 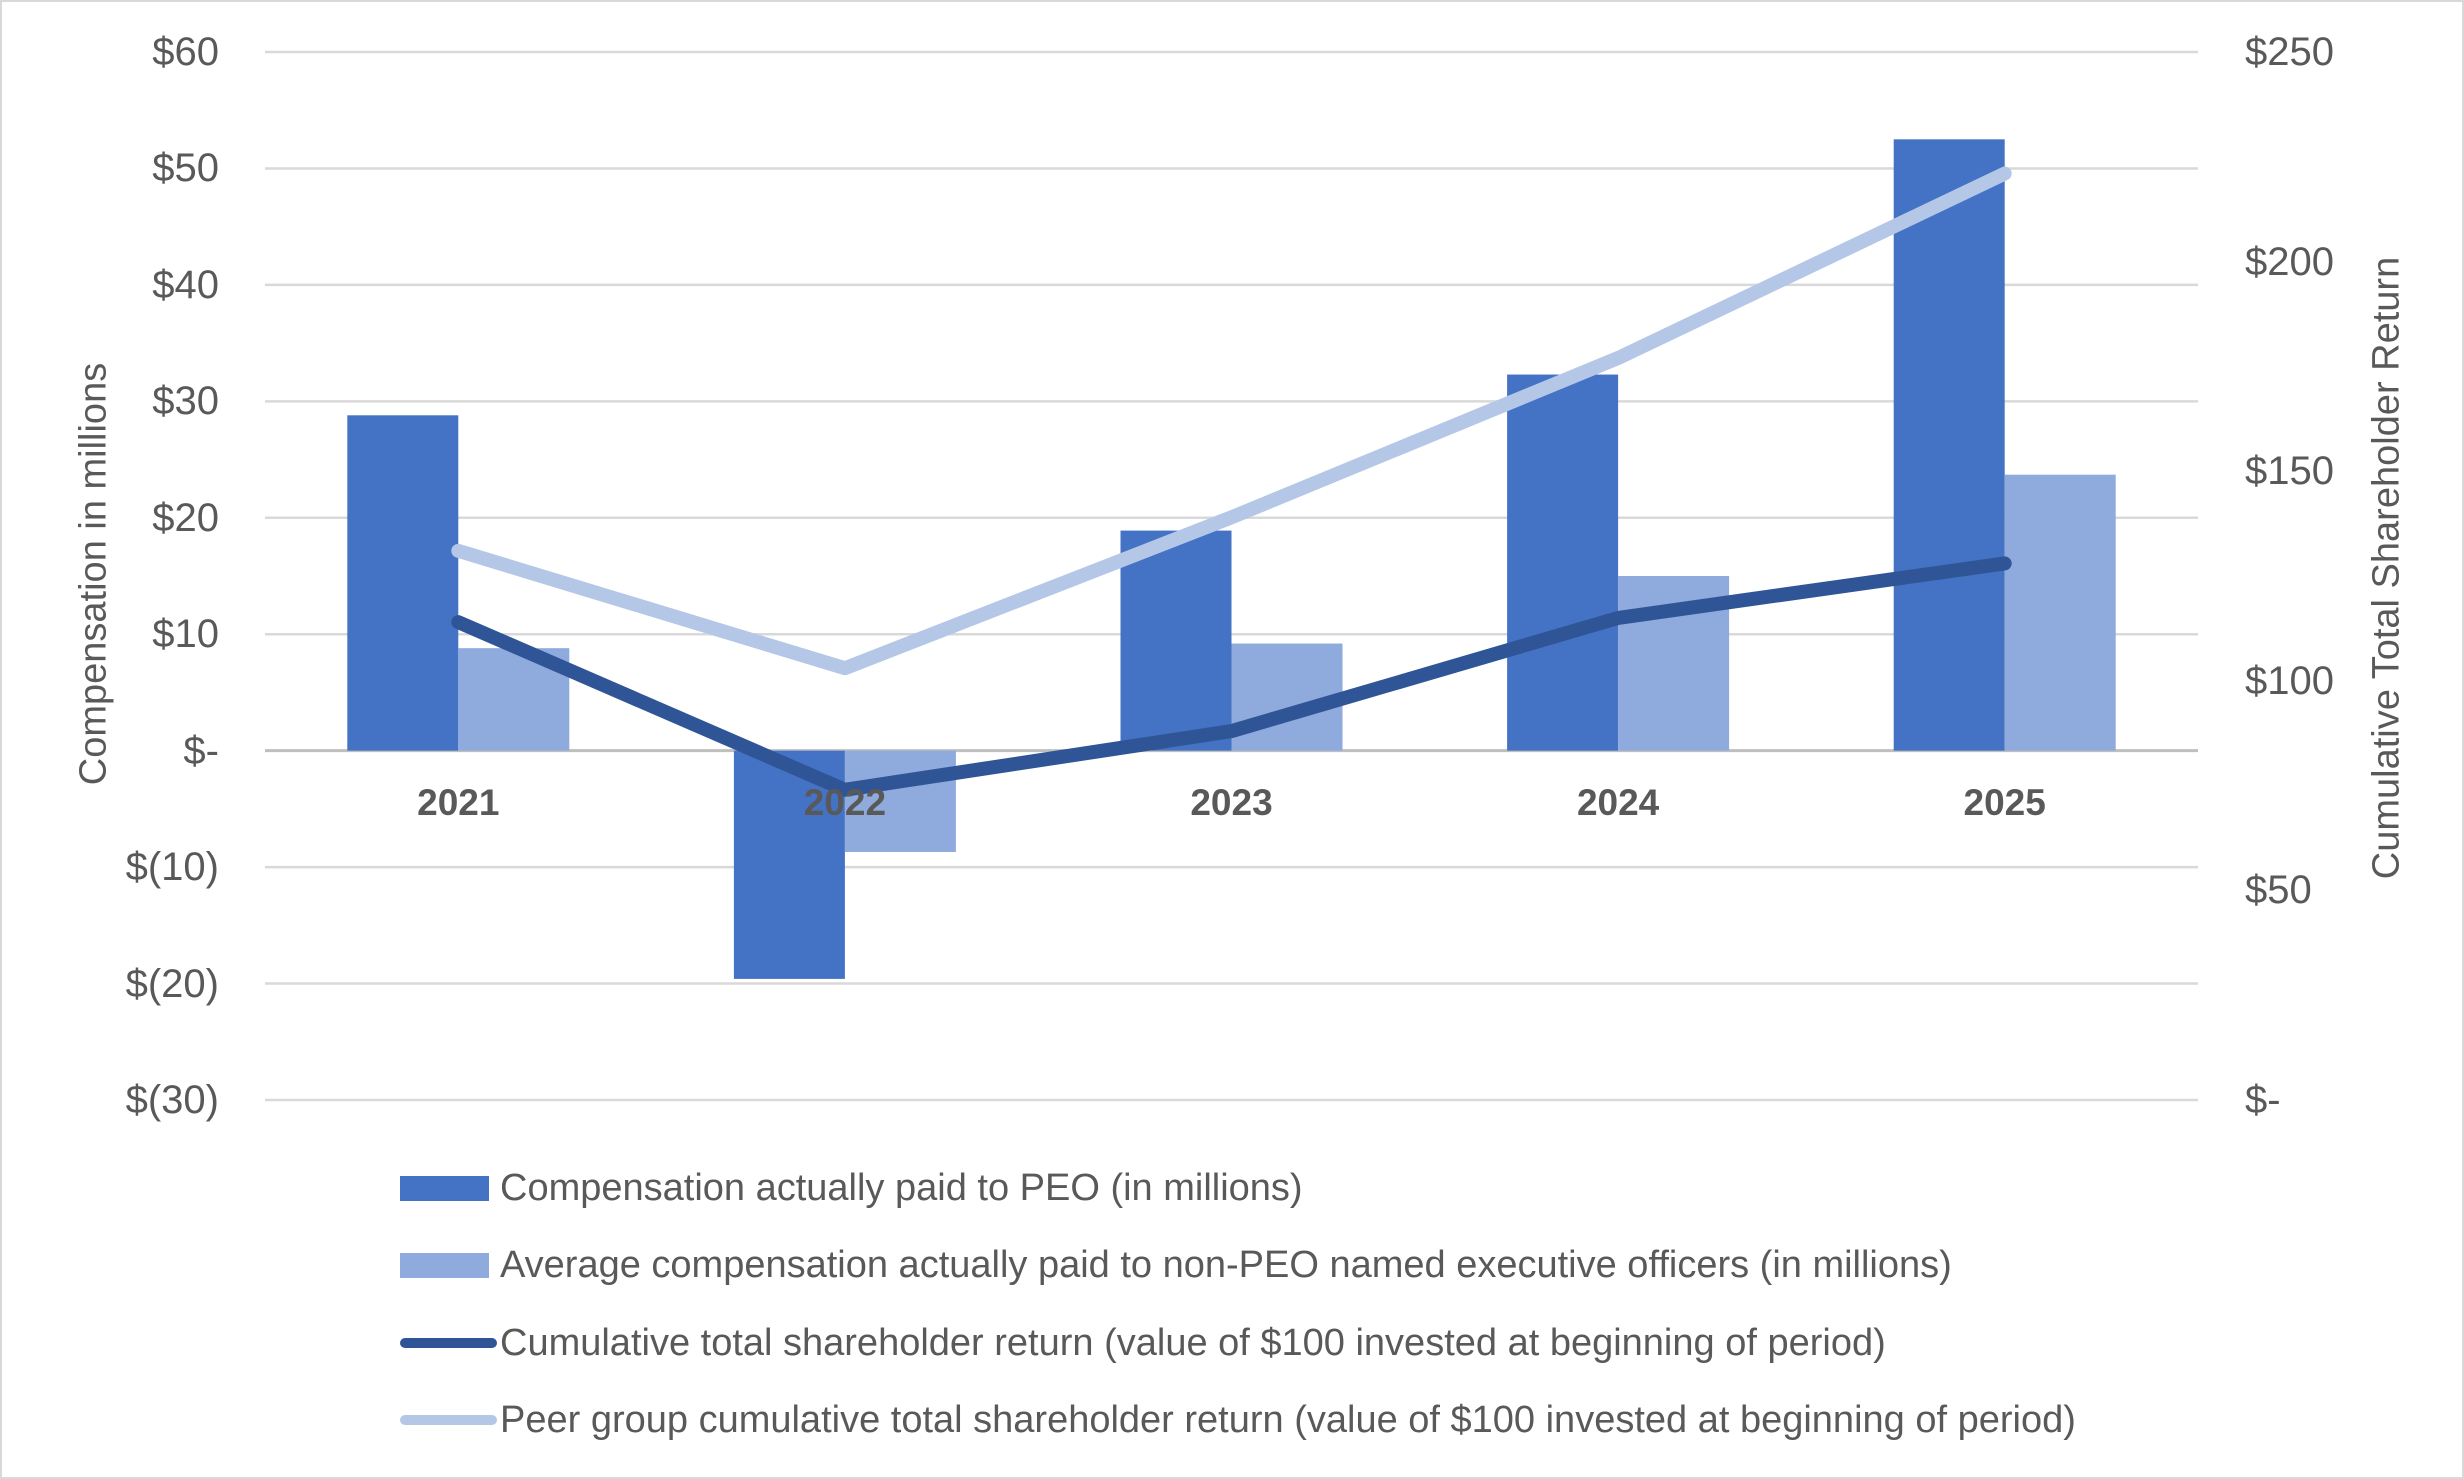 I want to click on bar-non-peo-compensation-2022, so click(x=900, y=801).